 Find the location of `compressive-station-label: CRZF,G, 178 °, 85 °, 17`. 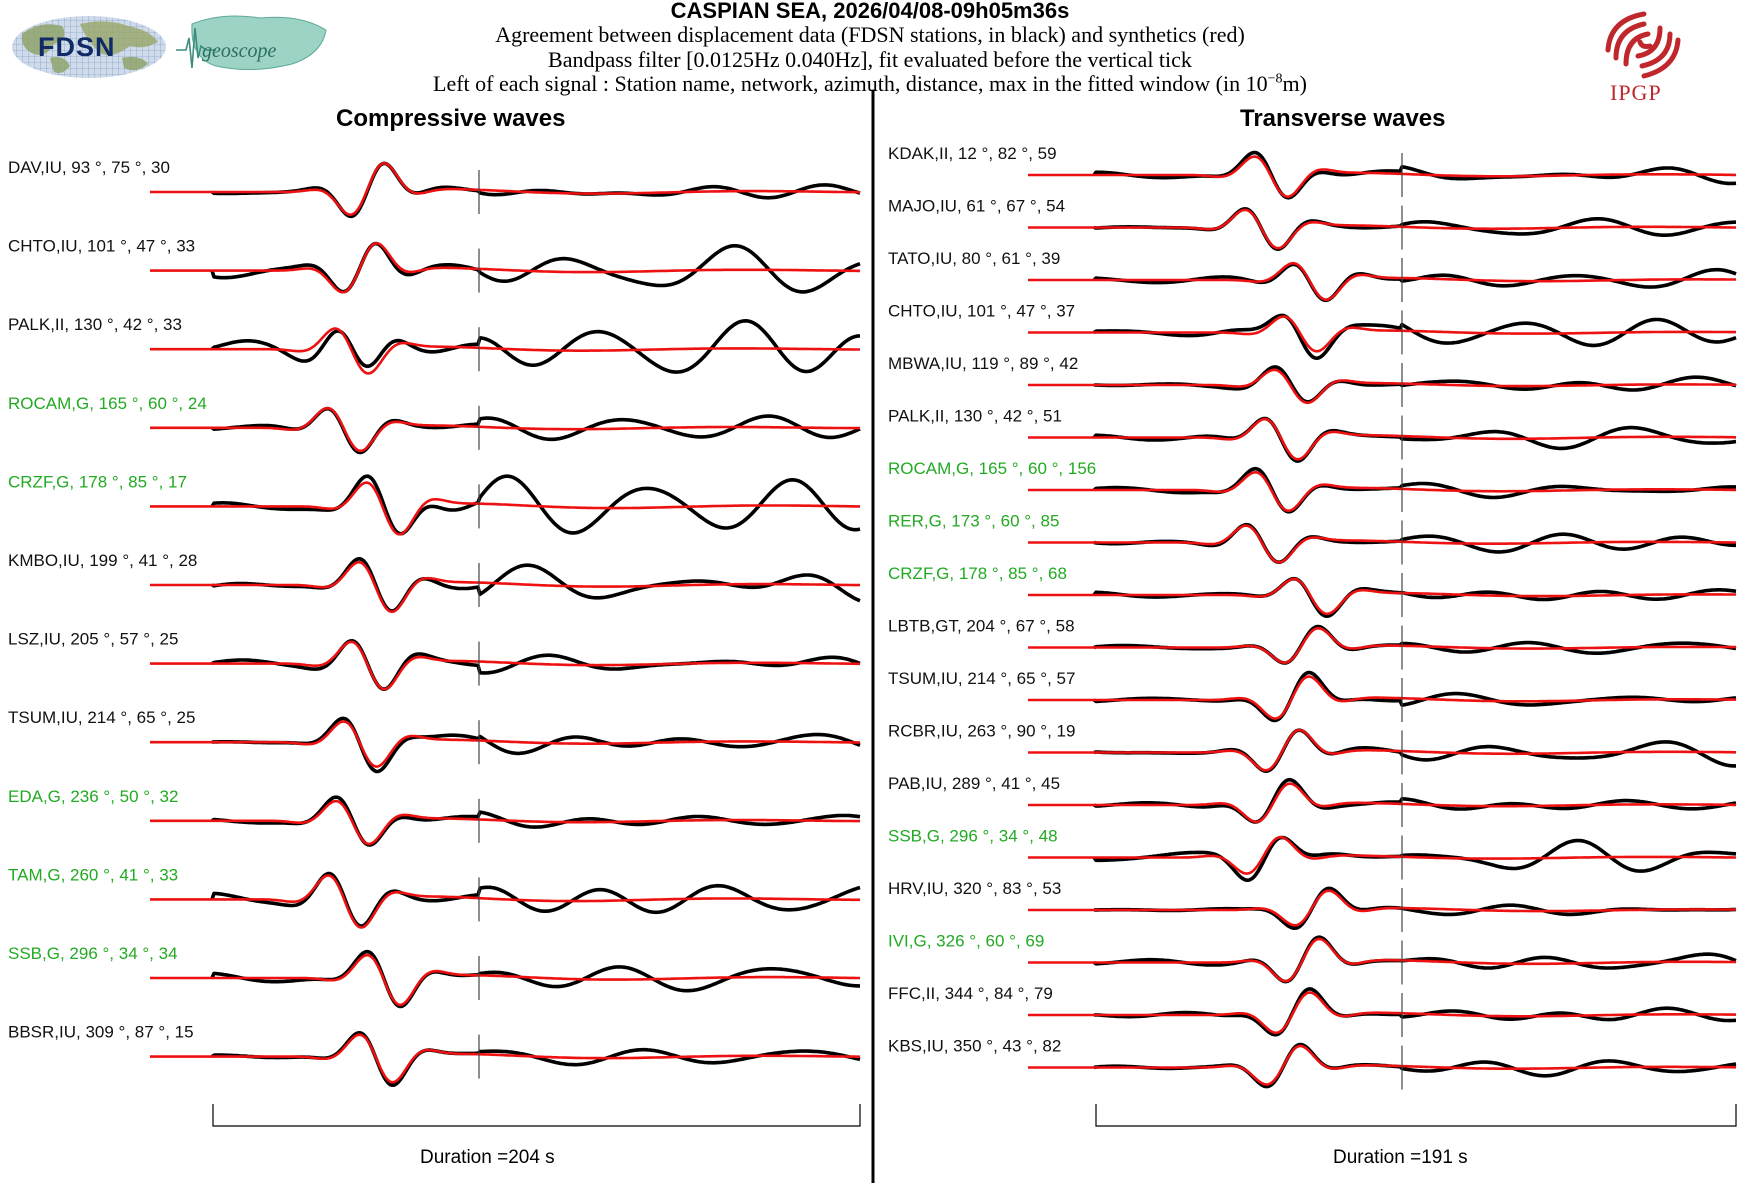

compressive-station-label: CRZF,G, 178 °, 85 °, 17 is located at coordinates (97, 481).